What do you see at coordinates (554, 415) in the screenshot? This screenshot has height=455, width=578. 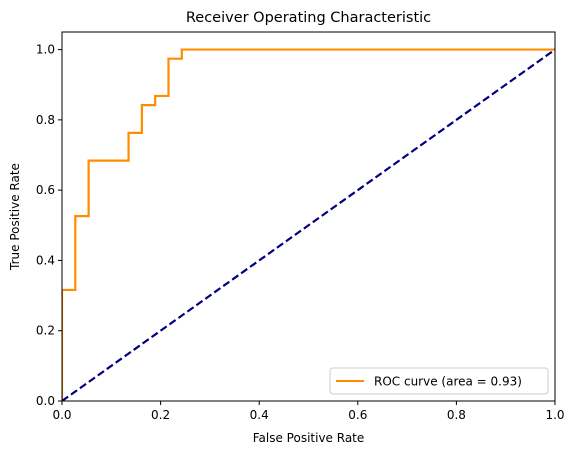 I see `x-tick-label: 1.0` at bounding box center [554, 415].